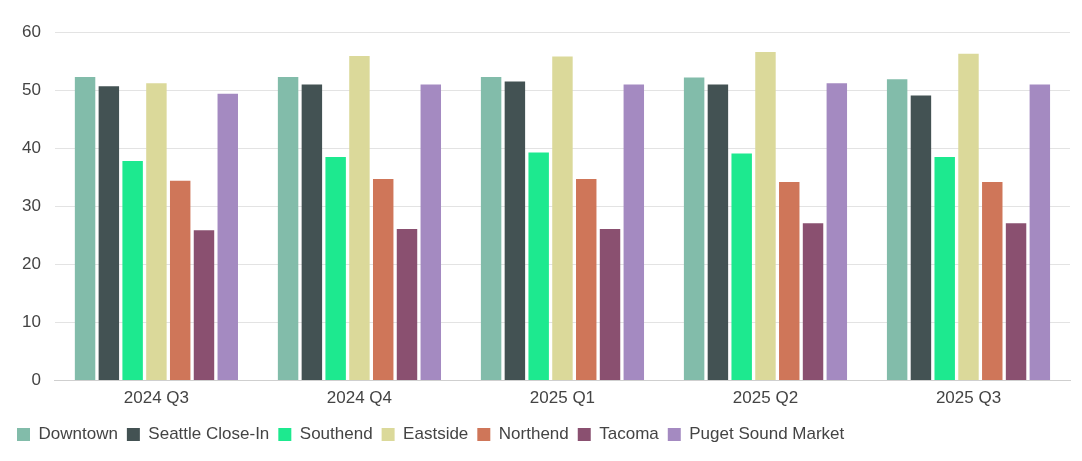  What do you see at coordinates (36, 380) in the screenshot?
I see `y-tick-label: 0` at bounding box center [36, 380].